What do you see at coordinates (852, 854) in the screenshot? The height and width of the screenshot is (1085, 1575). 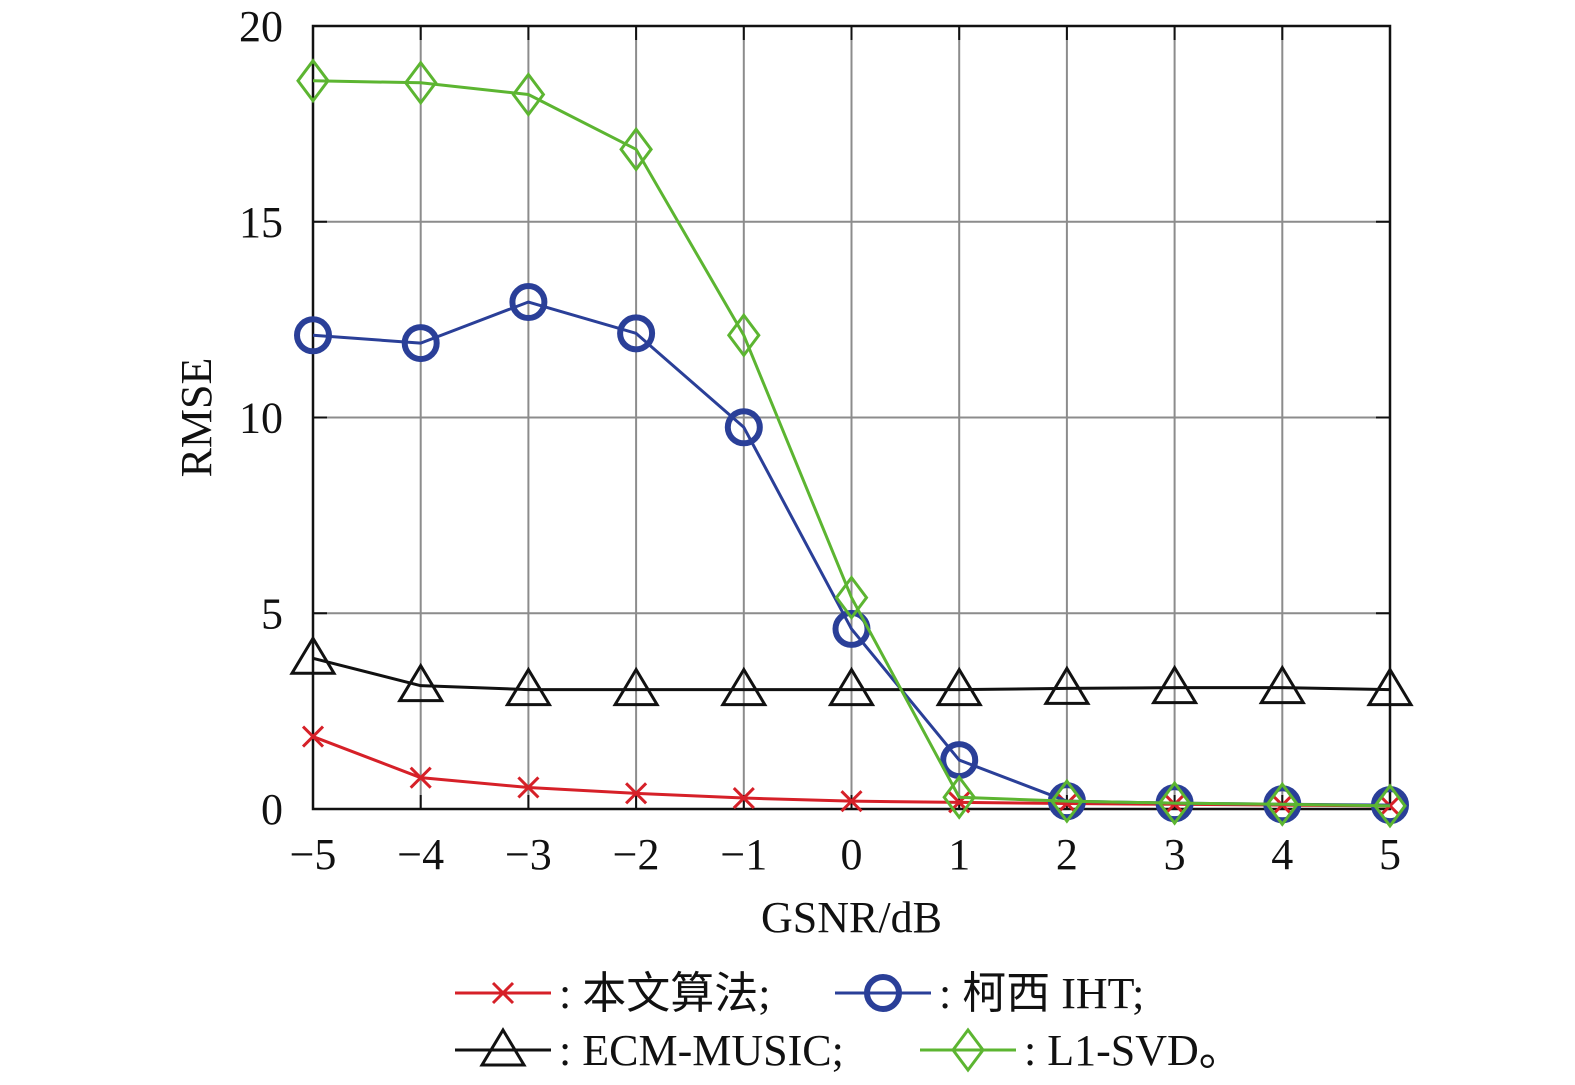 I see `x-tick-label: 0` at bounding box center [852, 854].